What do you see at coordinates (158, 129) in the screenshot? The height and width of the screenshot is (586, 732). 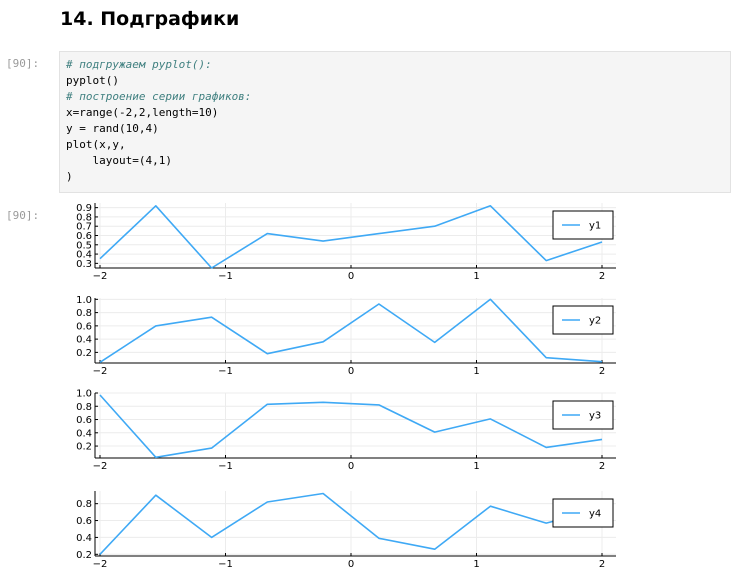 I see `code-line: y = rand(10,4)` at bounding box center [158, 129].